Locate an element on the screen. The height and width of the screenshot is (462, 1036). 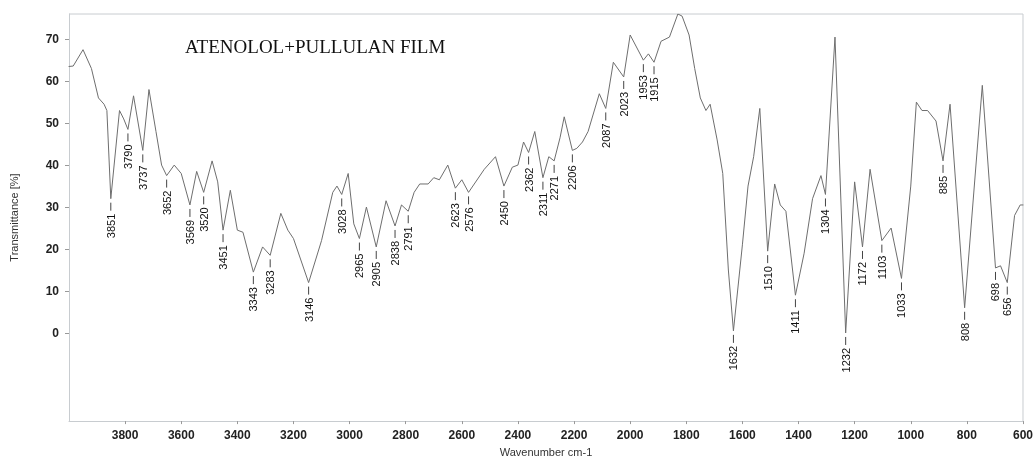
x-tick-label: 1800 is located at coordinates (686, 435).